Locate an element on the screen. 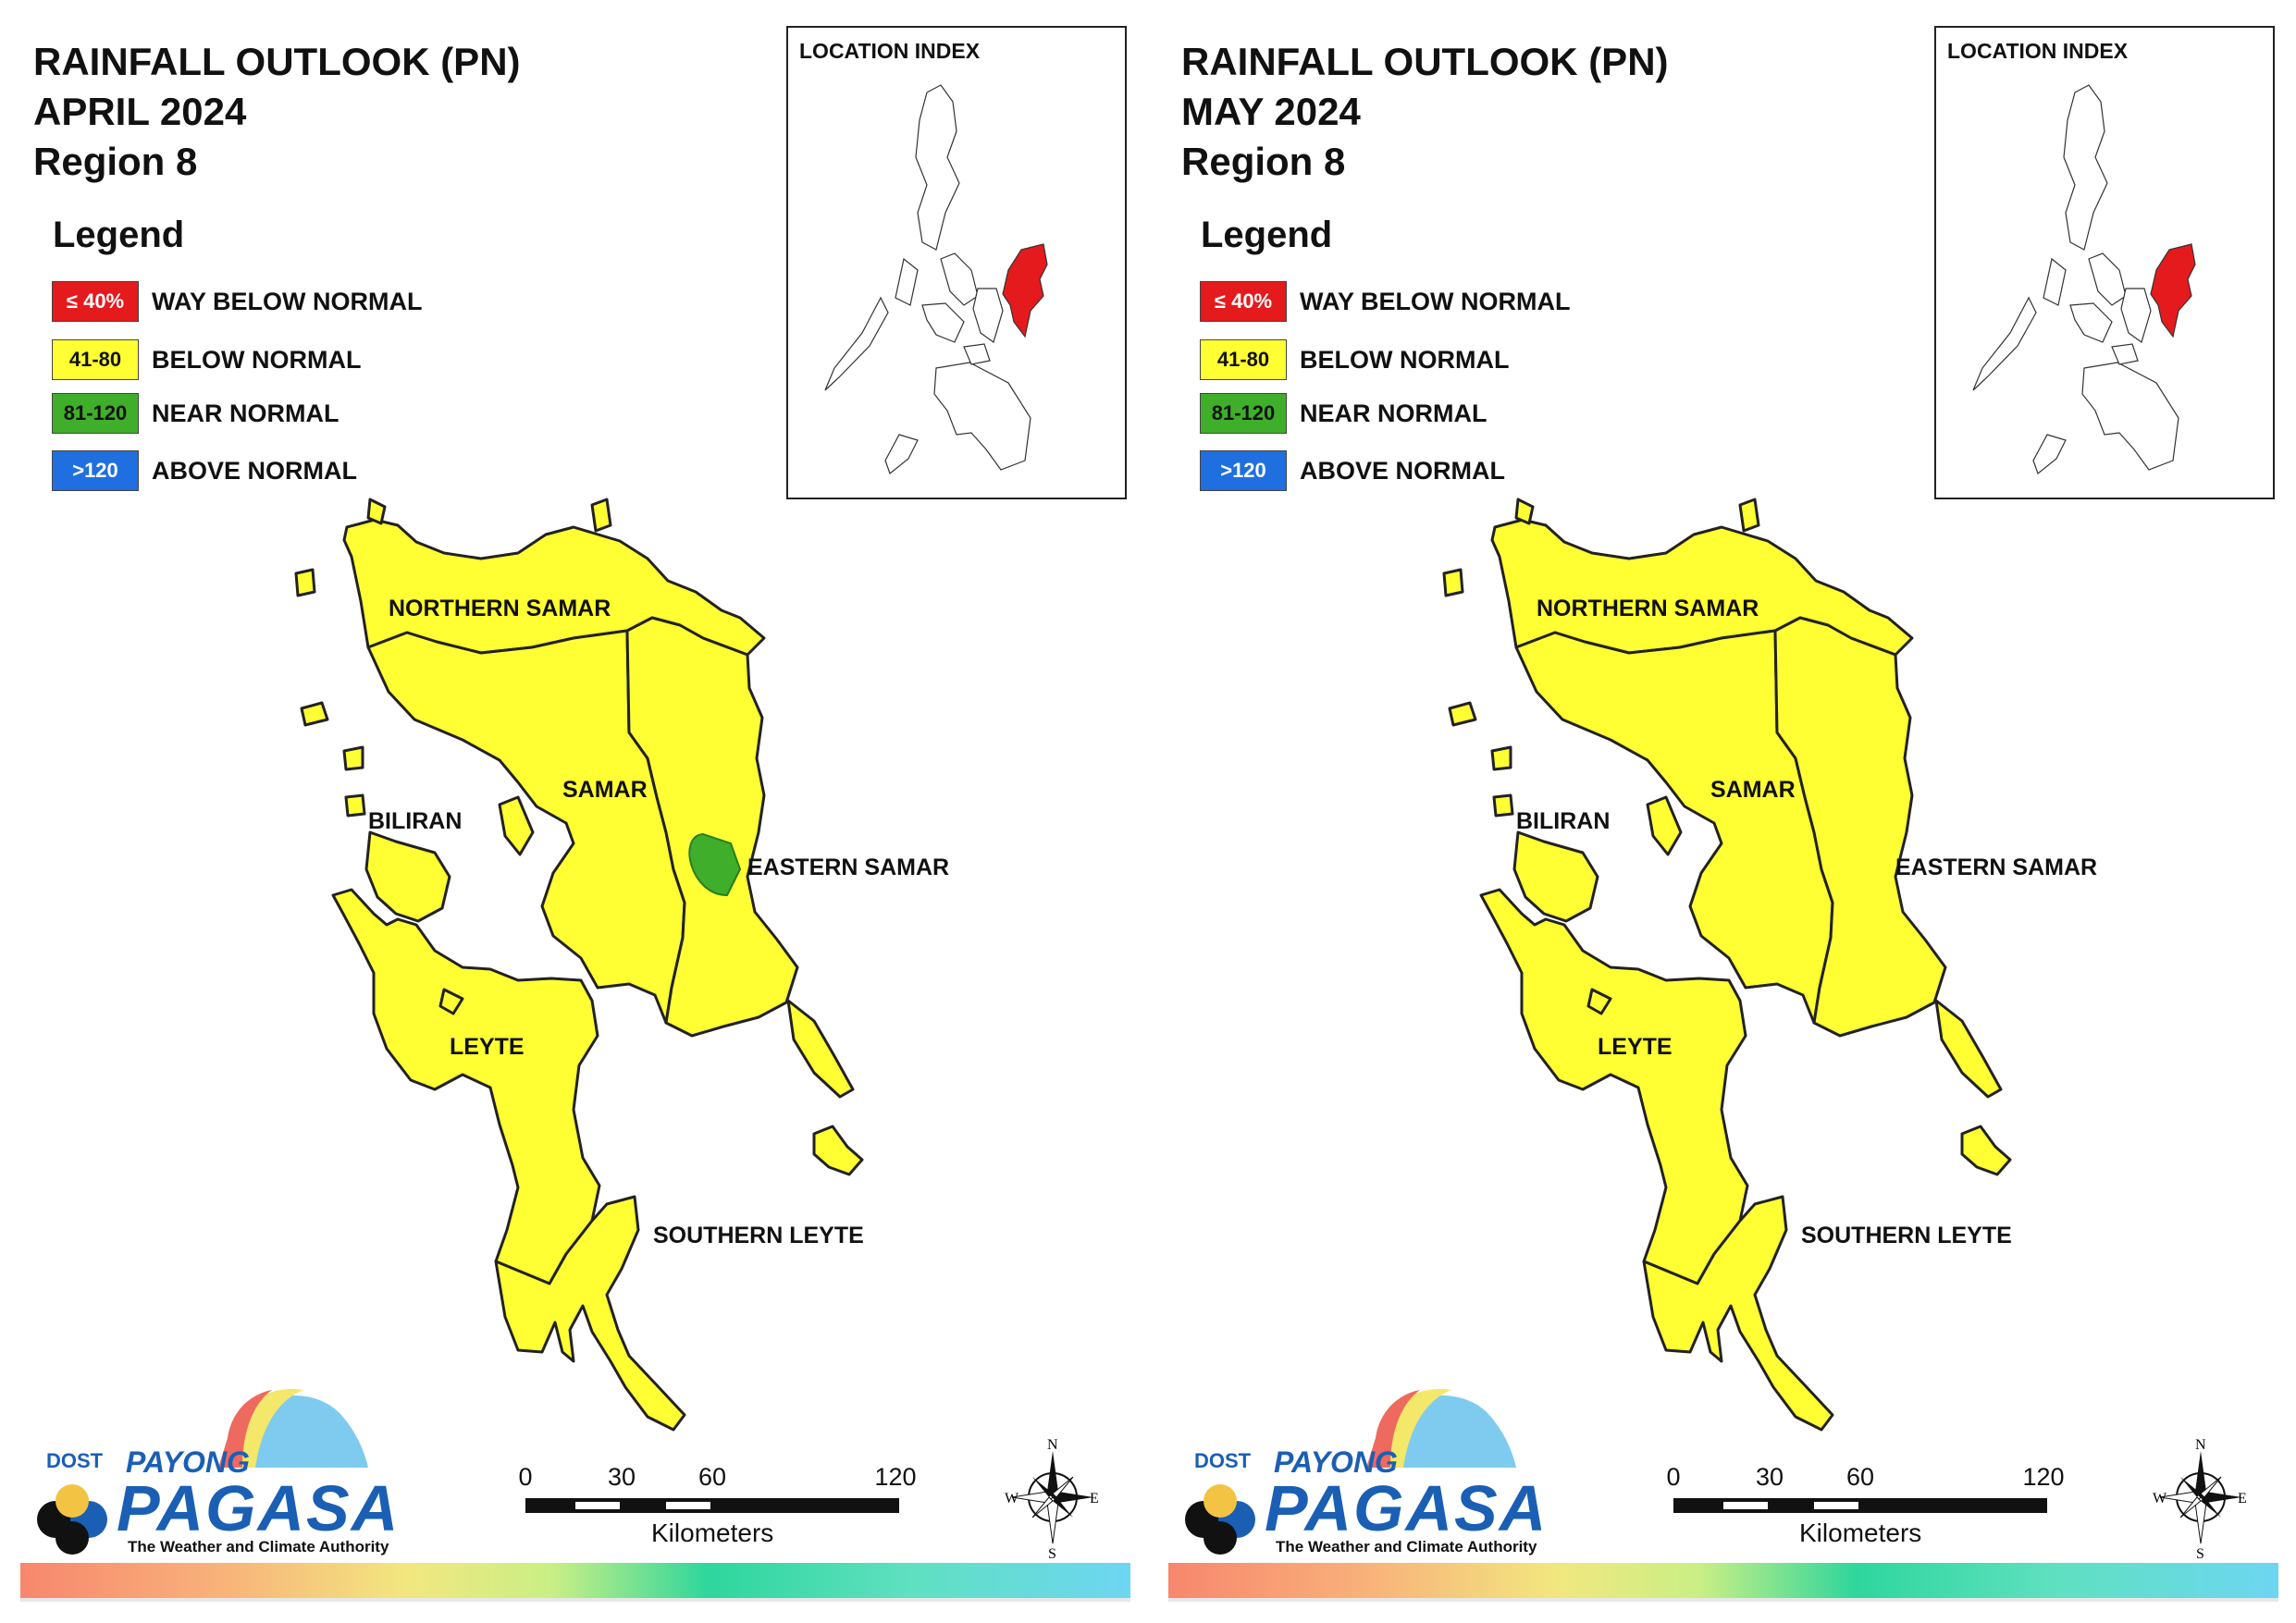 Image resolution: width=2296 pixels, height=1623 pixels. scale-bar: 0 30 60 120 Kilometers is located at coordinates (1873, 1505).